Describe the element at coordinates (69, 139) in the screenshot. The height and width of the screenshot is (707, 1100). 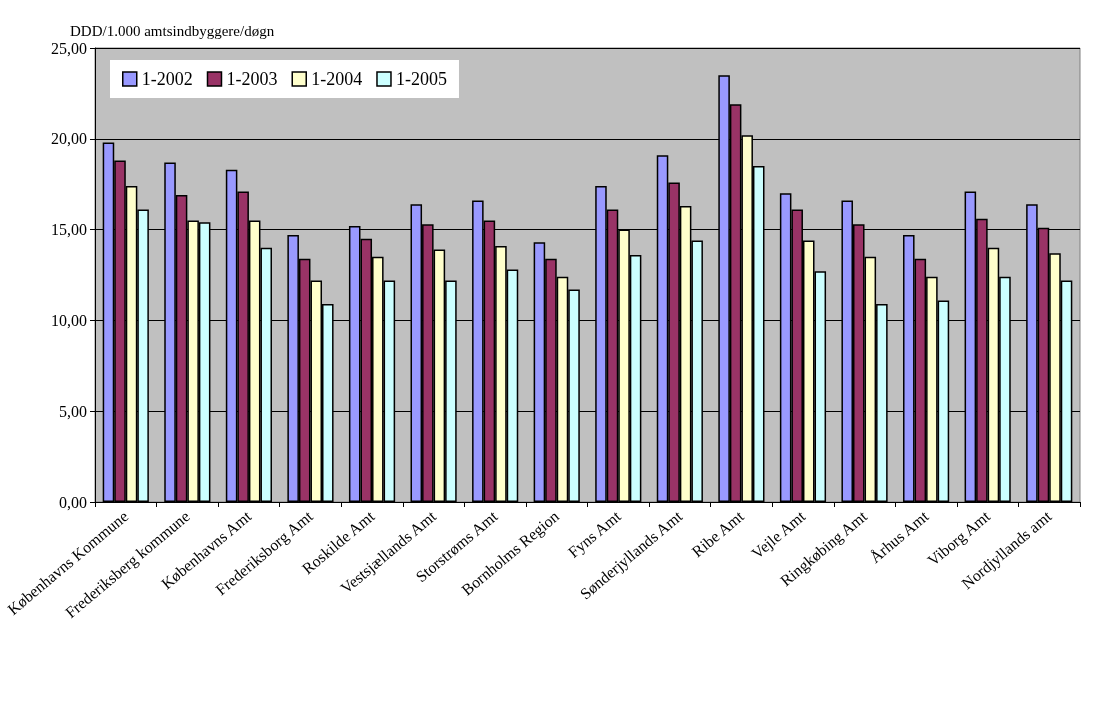
I see `y-tick-label: 20,00` at that location.